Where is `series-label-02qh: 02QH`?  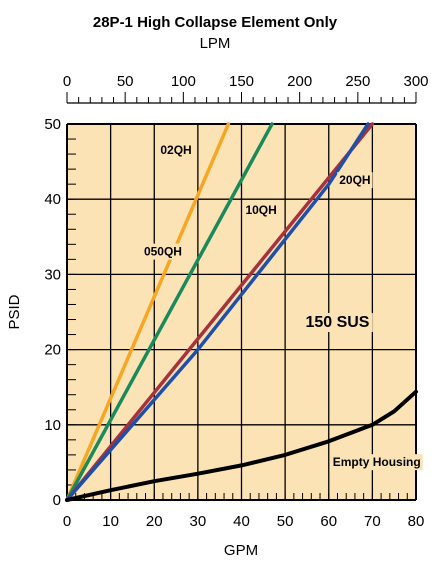
series-label-02qh: 02QH is located at coordinates (175, 150).